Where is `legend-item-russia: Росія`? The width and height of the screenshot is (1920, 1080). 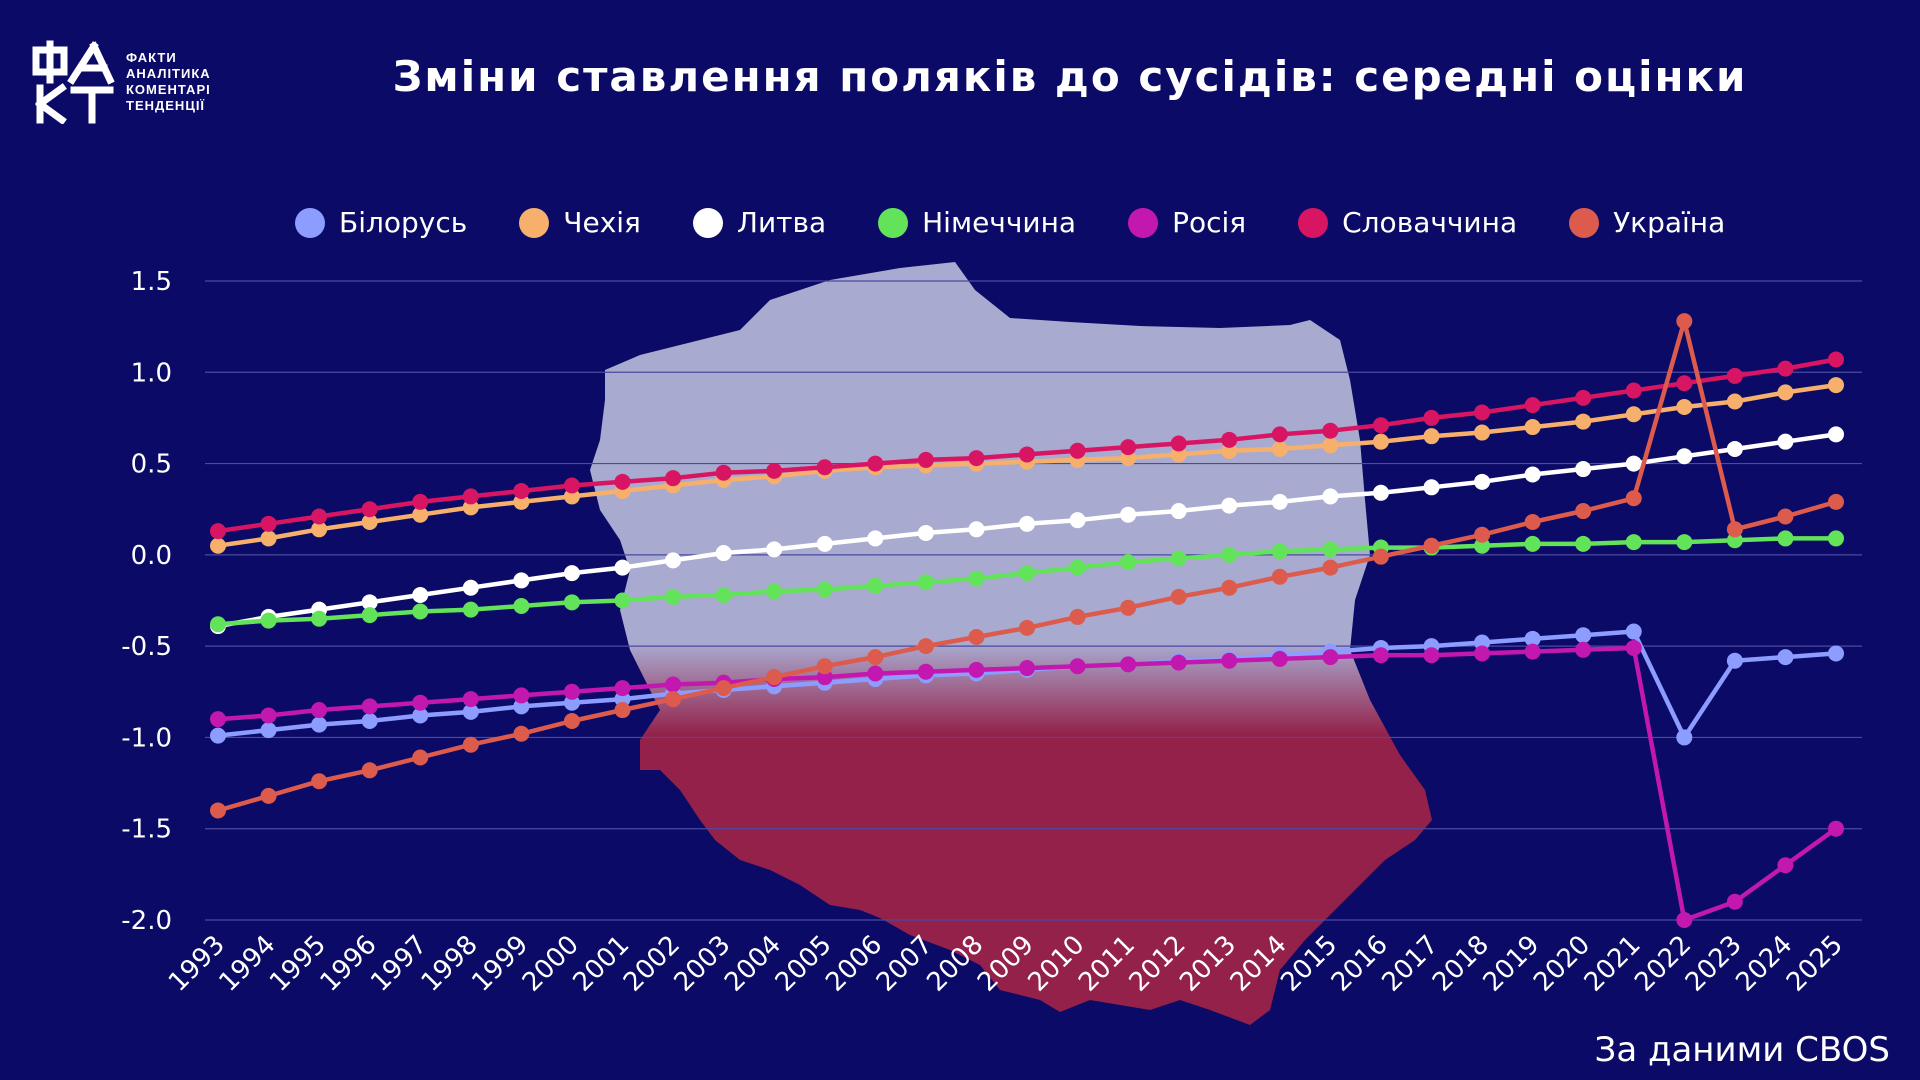 legend-item-russia: Росія is located at coordinates (1187, 222).